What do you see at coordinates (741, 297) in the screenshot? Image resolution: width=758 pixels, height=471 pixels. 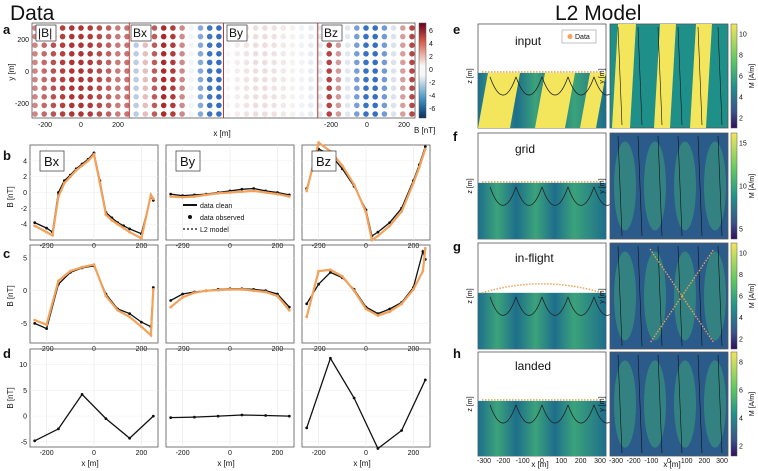 I see `model-cbar-tick: 6` at bounding box center [741, 297].